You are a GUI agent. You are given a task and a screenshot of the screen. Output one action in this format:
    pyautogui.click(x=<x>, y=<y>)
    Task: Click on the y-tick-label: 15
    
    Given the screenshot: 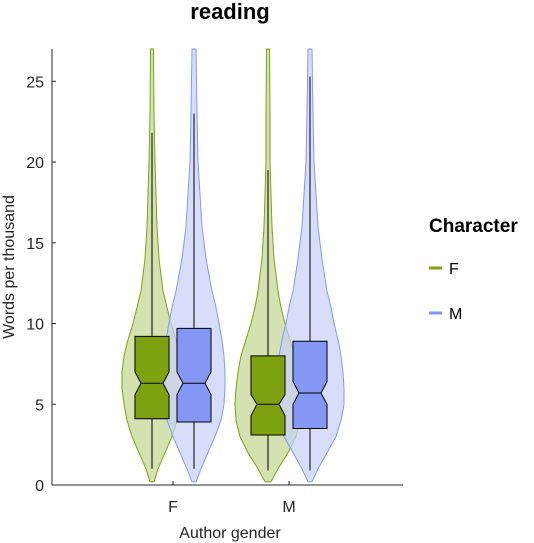 What is the action you would take?
    pyautogui.click(x=35, y=244)
    